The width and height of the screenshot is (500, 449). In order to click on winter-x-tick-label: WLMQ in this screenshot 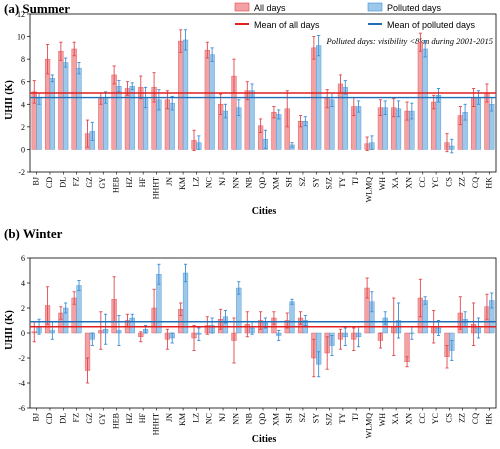, I will do `click(369, 426)`.